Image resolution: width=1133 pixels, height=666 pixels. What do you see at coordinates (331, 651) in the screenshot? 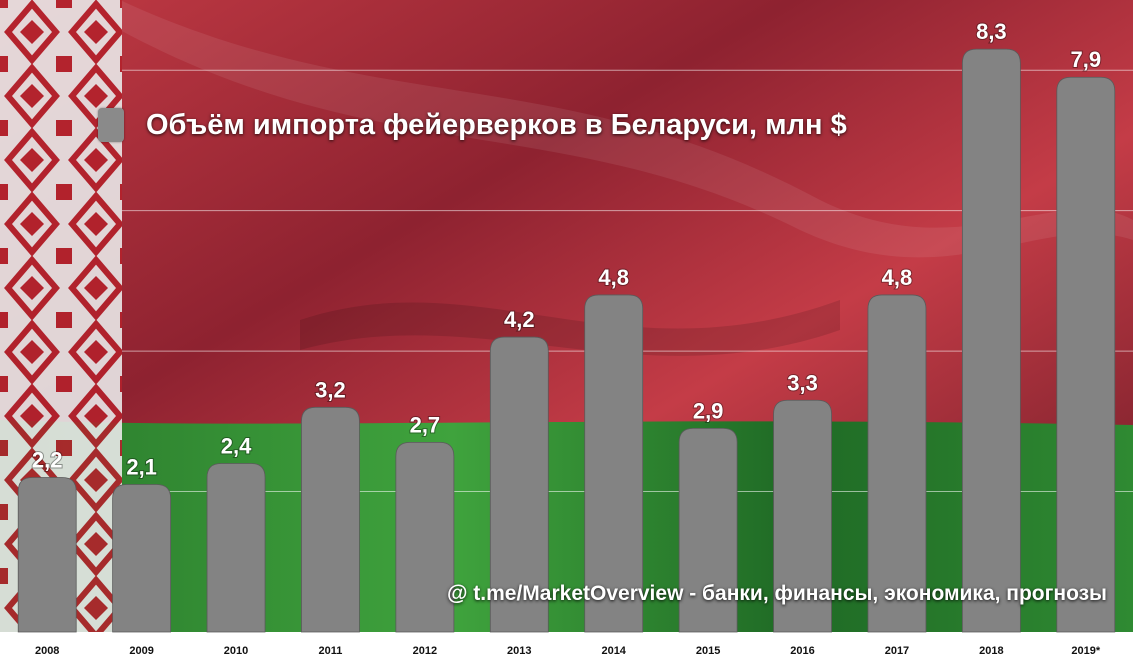
I see `x-tick-label-2011: 2011` at bounding box center [331, 651].